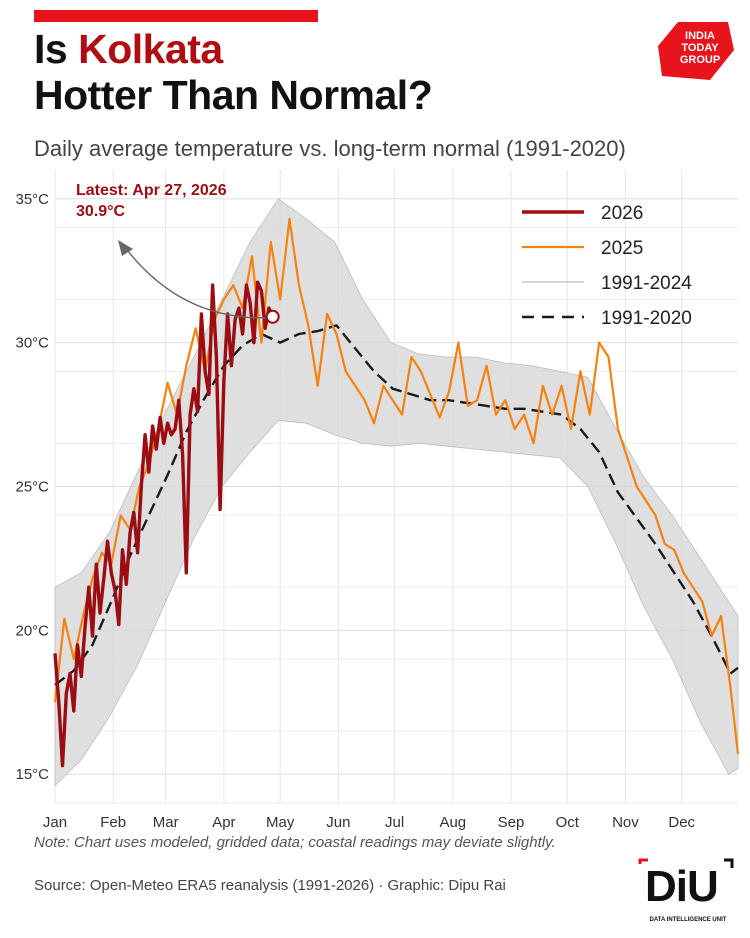  What do you see at coordinates (700, 48) in the screenshot?
I see `logo-line2: TODAY` at bounding box center [700, 48].